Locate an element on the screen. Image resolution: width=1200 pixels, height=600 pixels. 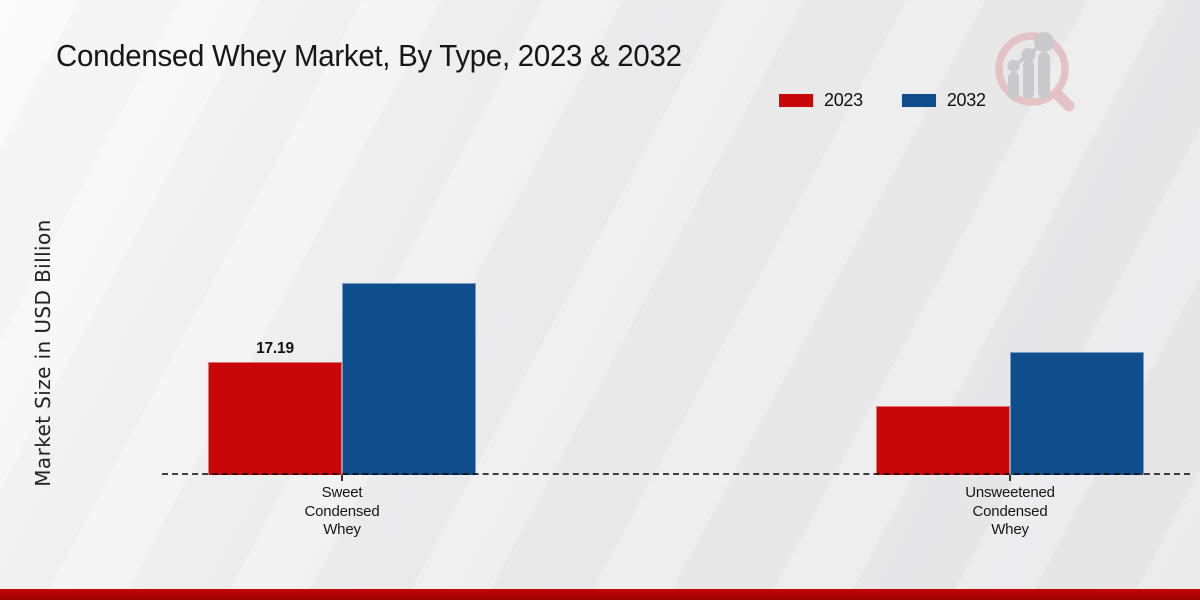
magnifier-ring is located at coordinates (1032, 69).